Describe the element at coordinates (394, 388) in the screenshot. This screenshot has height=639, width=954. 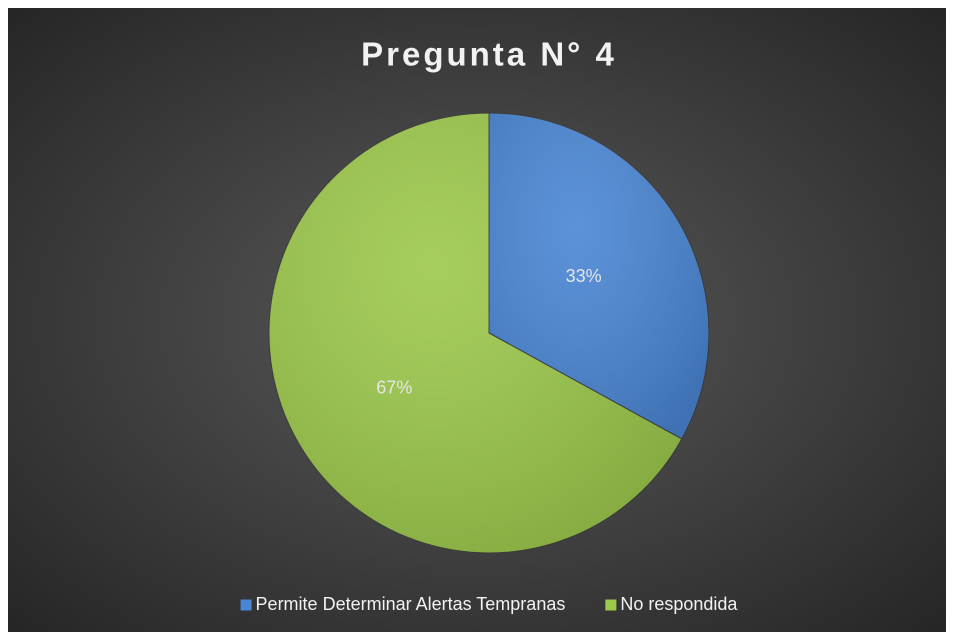
I see `data-label: 67%` at that location.